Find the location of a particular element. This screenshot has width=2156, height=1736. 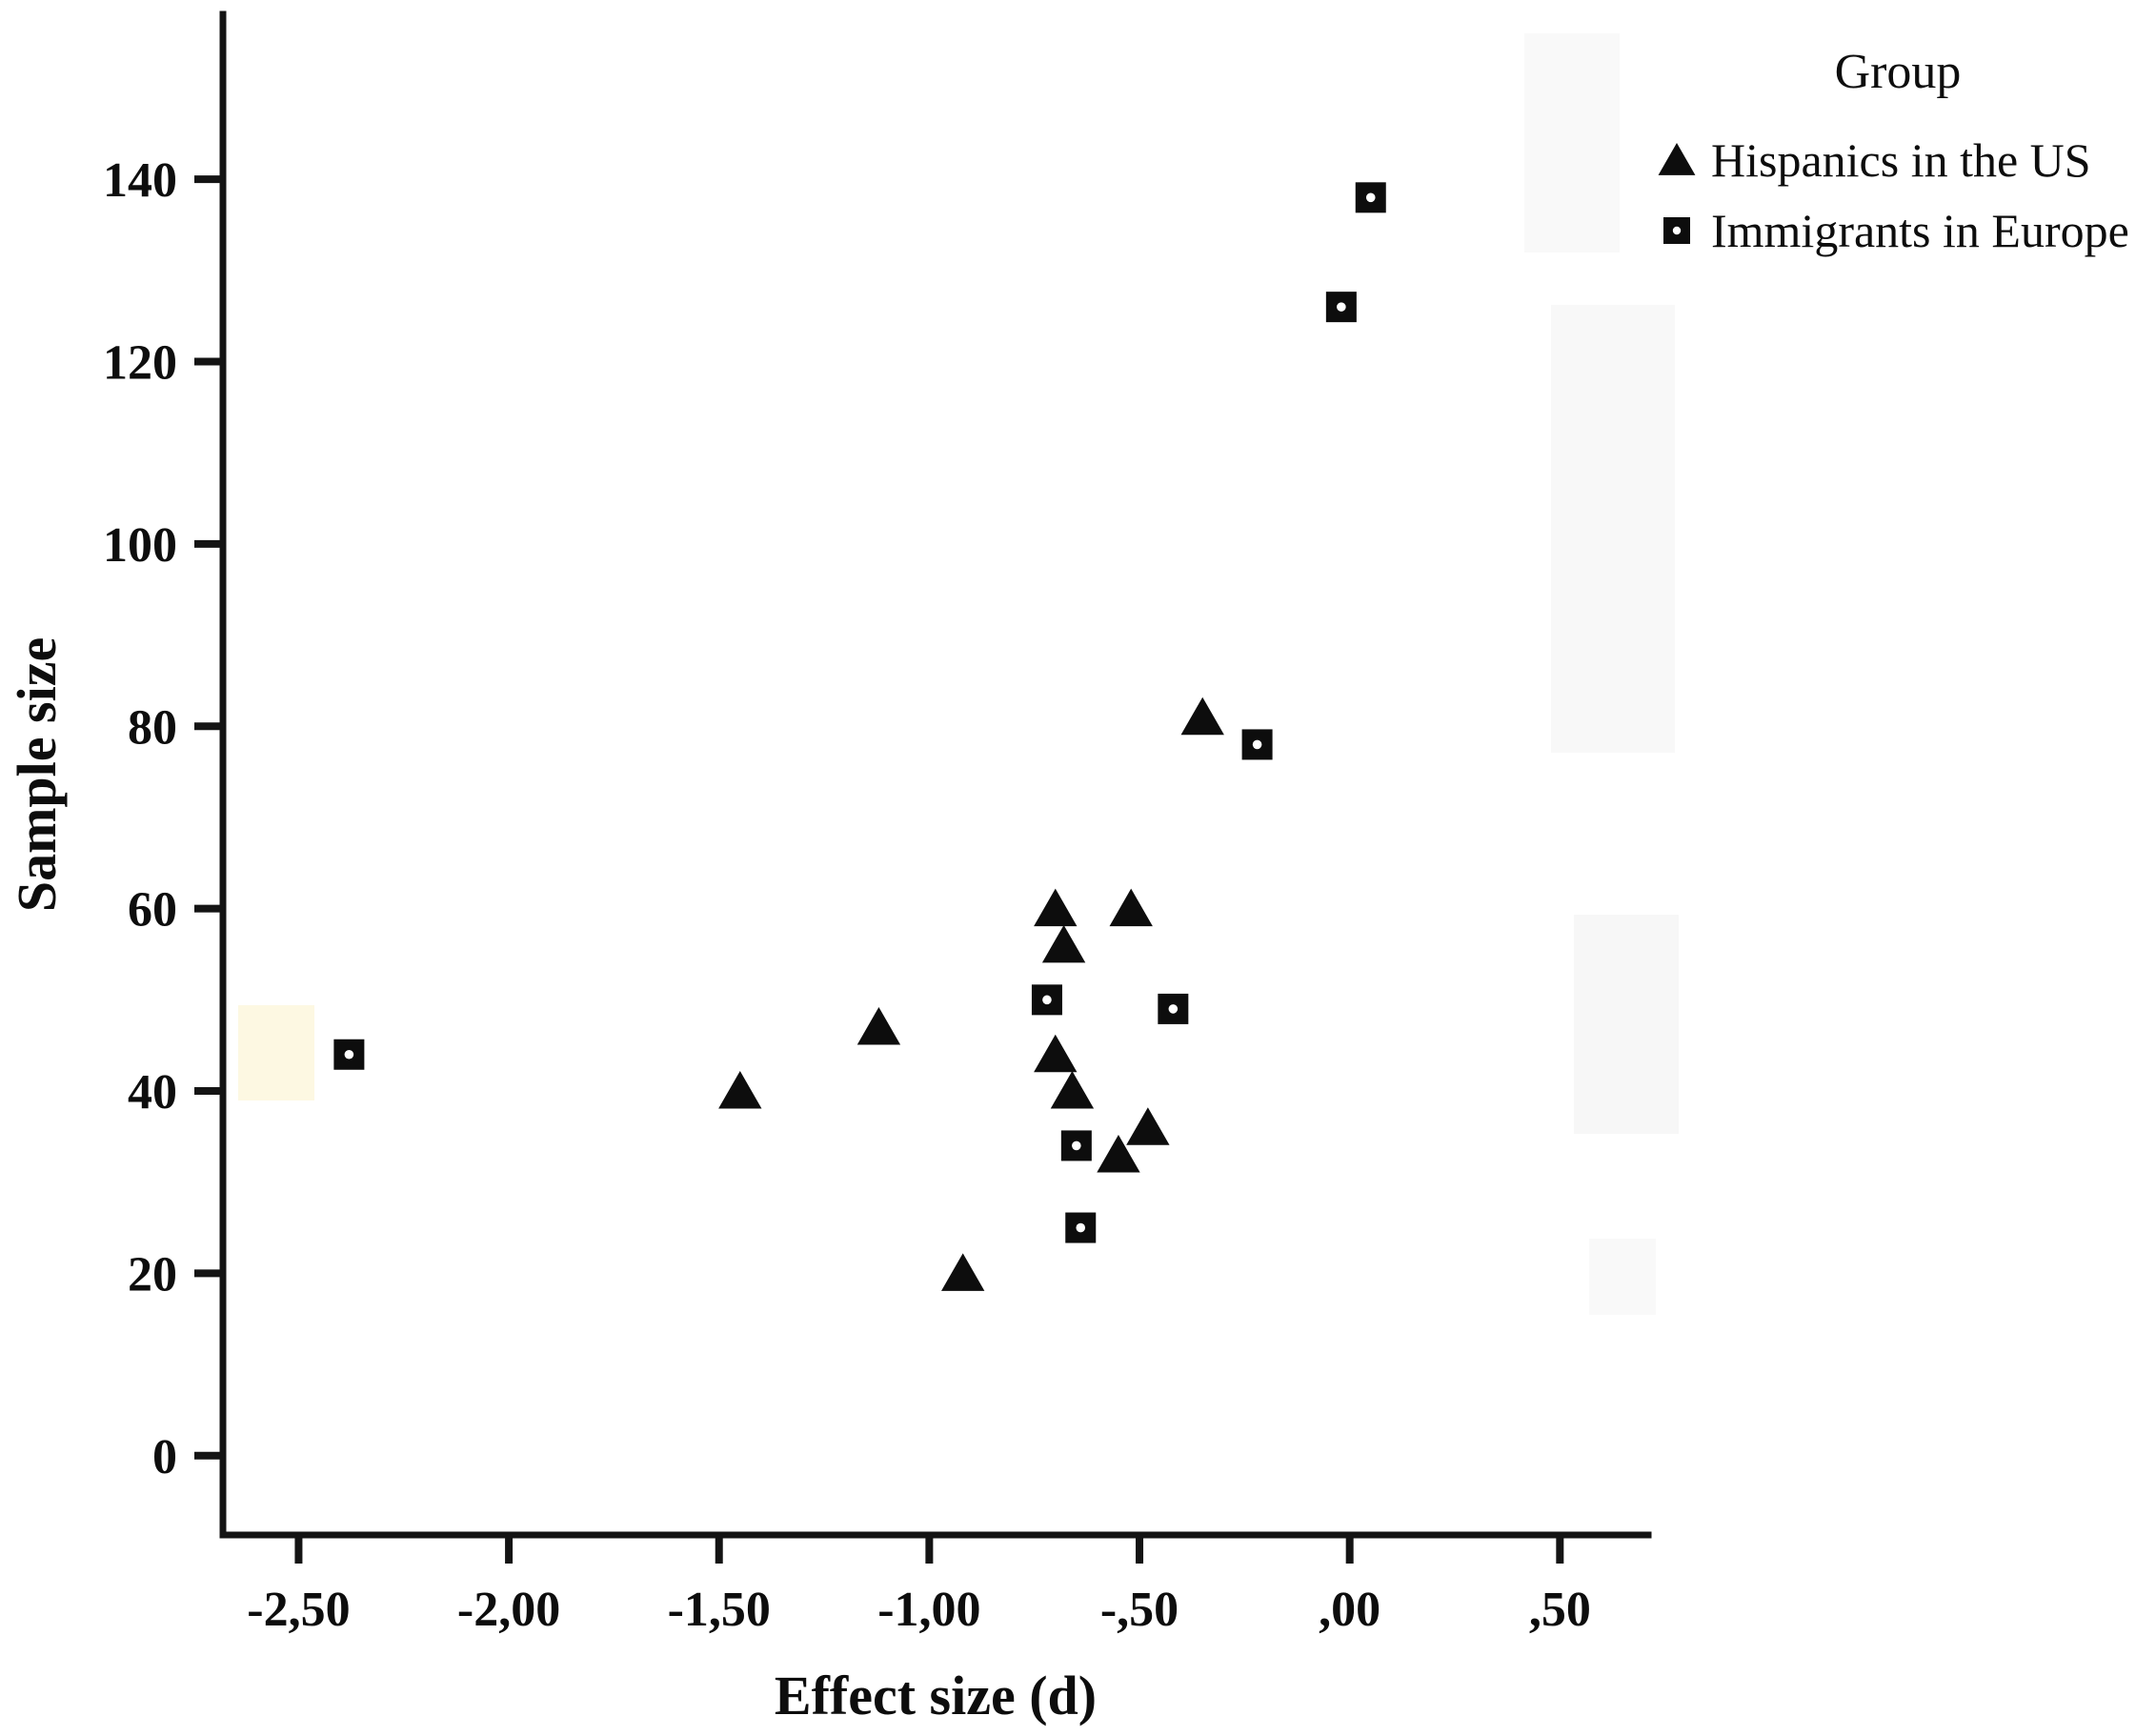

legend-entry: Hispanics in the US is located at coordinates (1875, 160).